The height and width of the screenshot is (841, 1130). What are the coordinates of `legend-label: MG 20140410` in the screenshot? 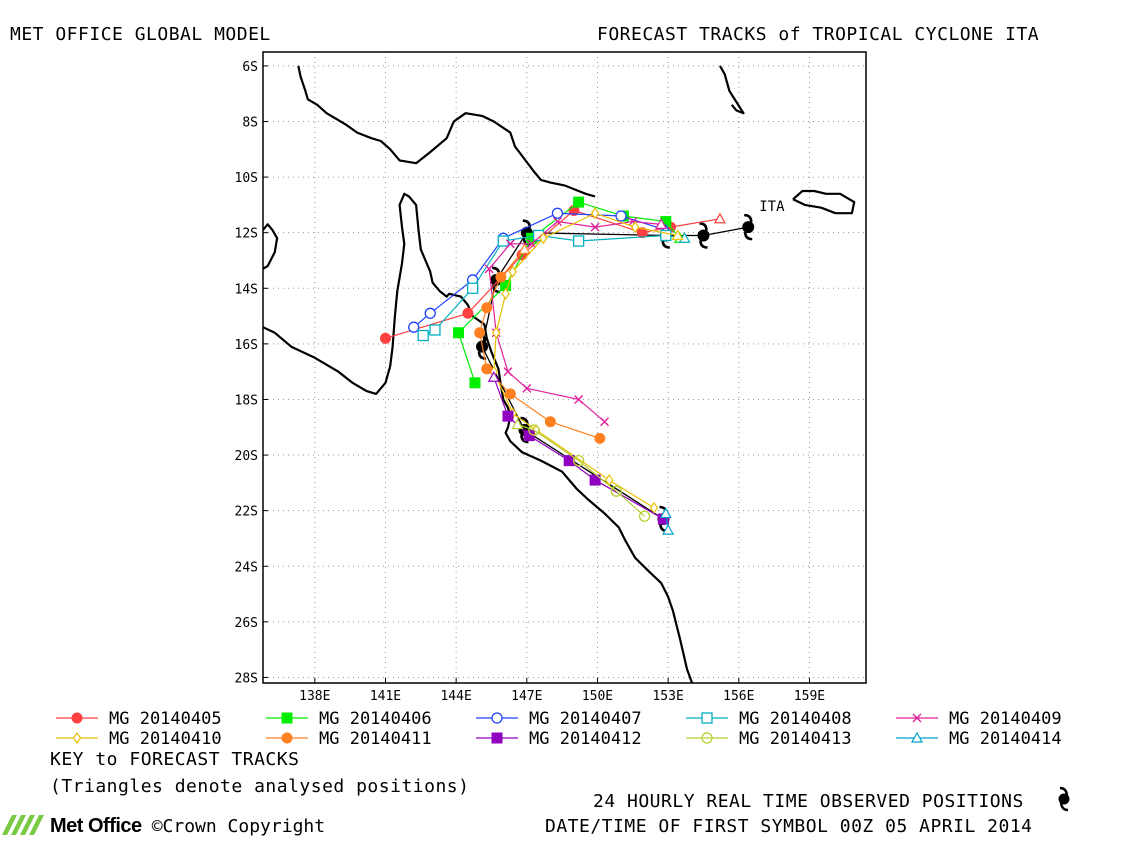 It's located at (165, 739).